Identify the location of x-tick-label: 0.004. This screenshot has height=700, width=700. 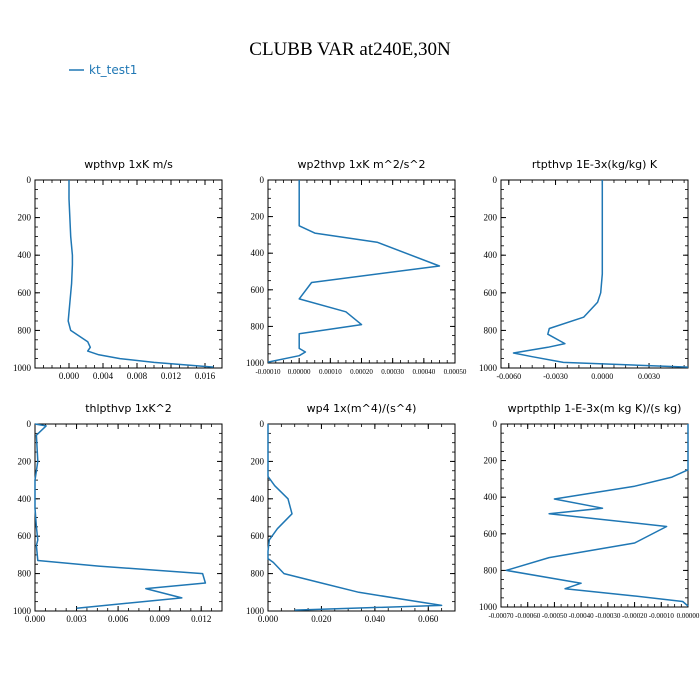
(103, 376).